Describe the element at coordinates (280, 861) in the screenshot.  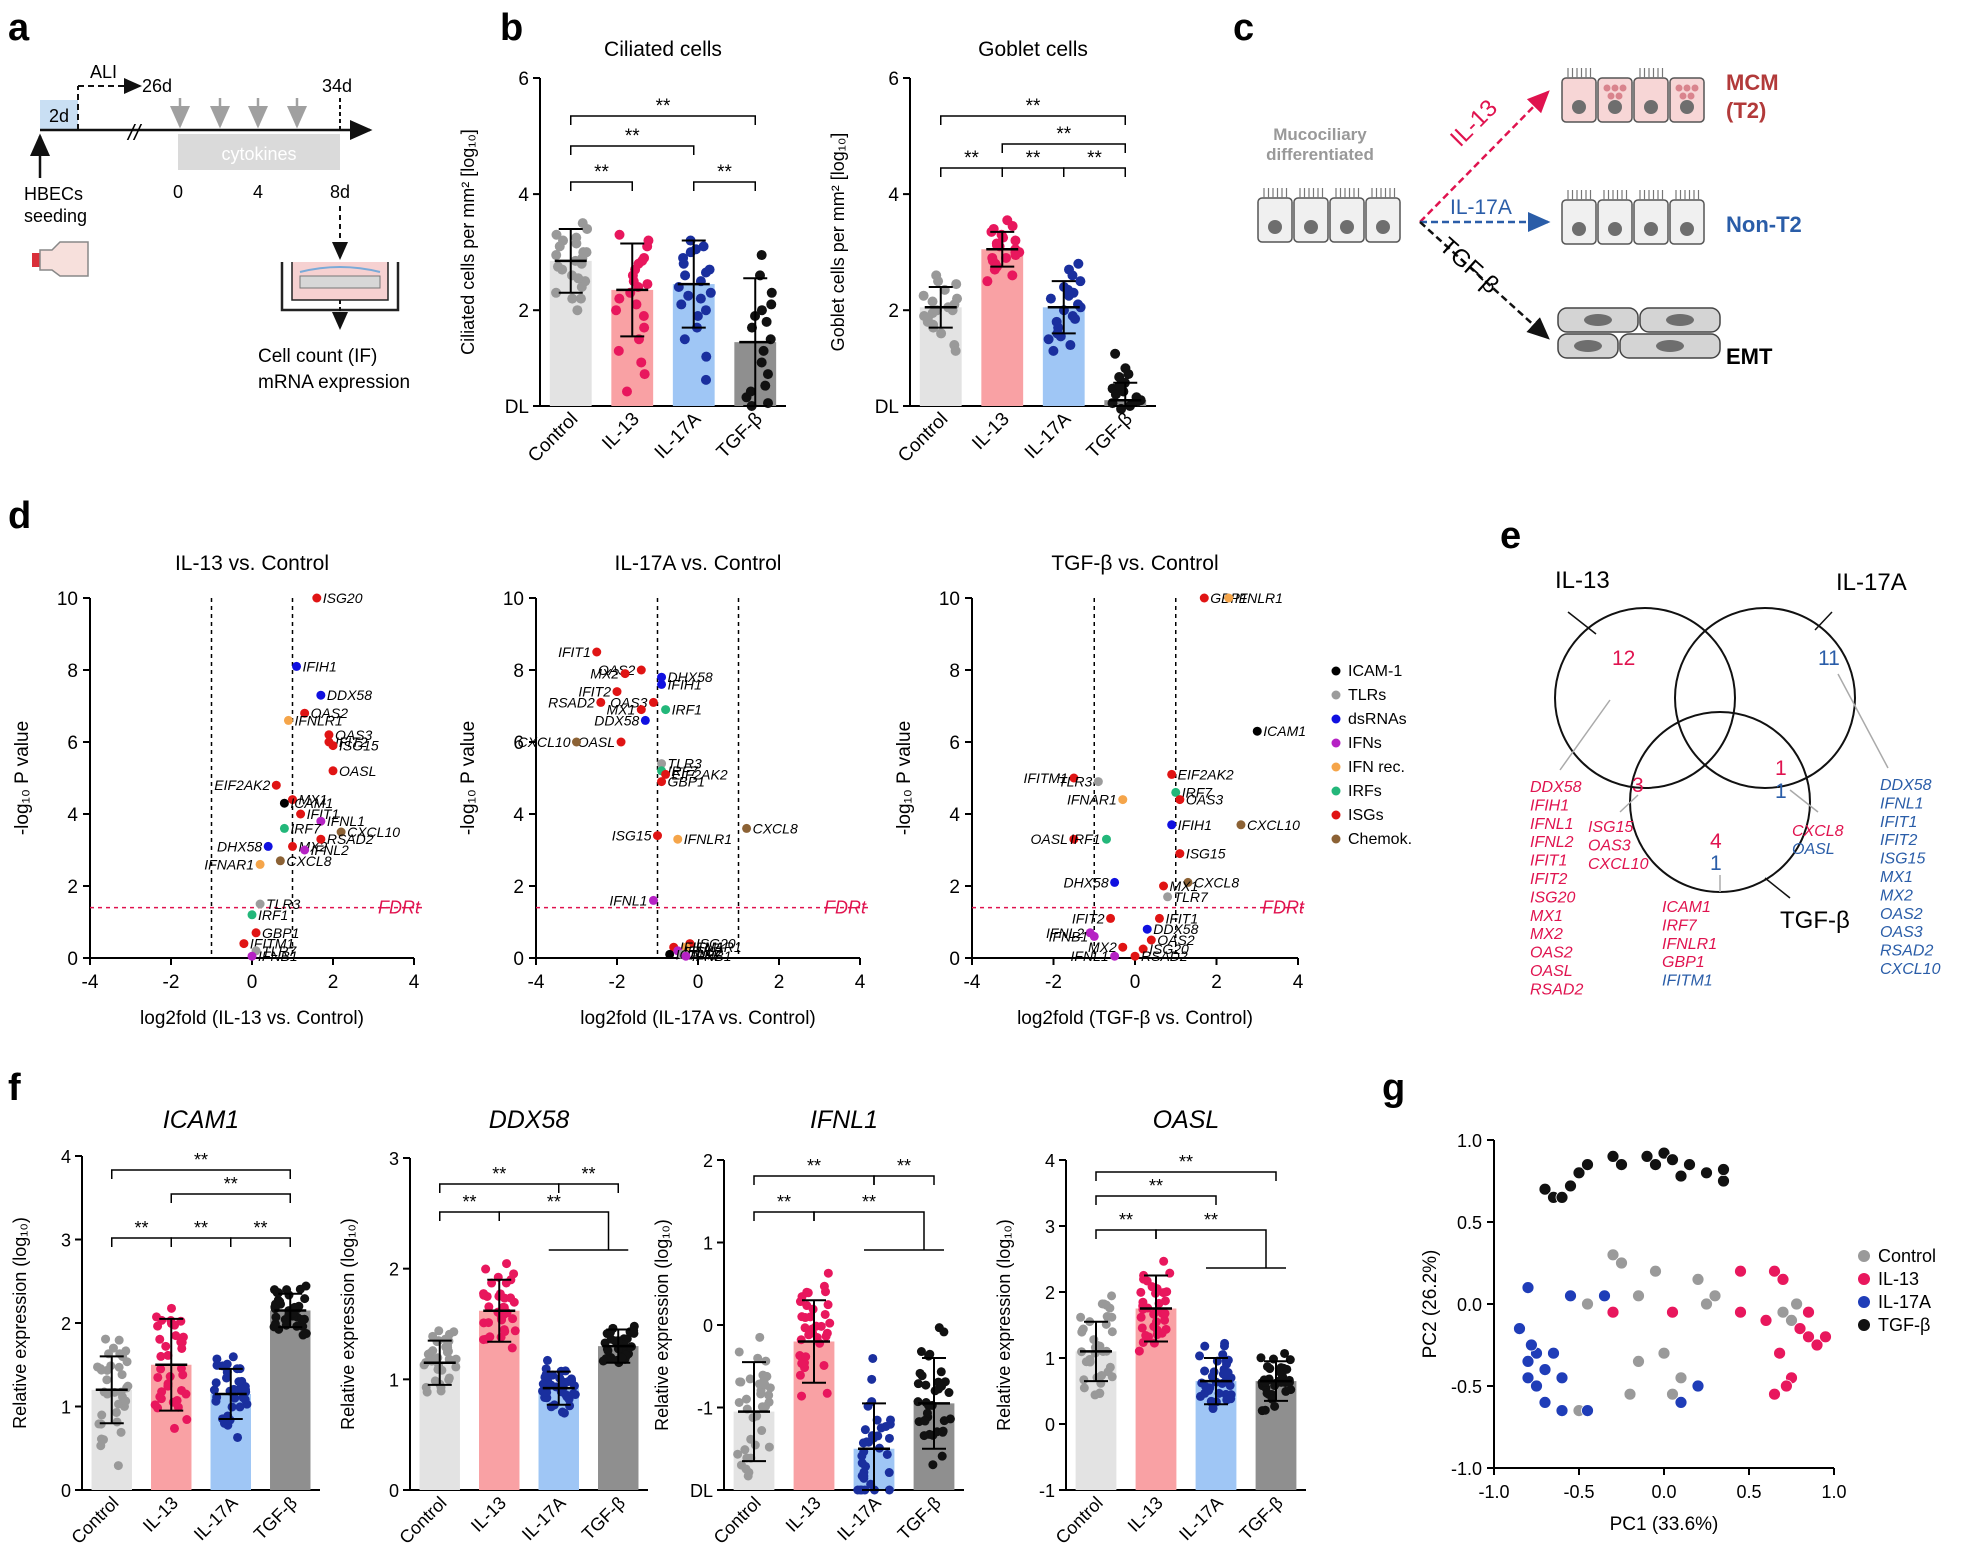
I see `point-cxcl8` at that location.